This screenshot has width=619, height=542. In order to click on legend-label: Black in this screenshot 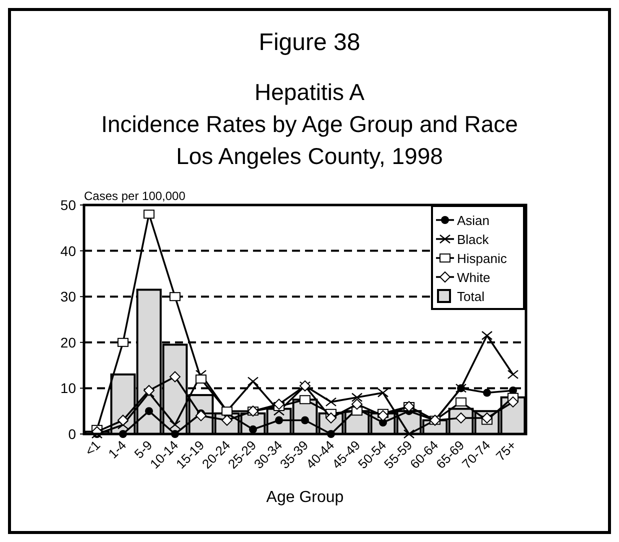, I will do `click(473, 239)`.